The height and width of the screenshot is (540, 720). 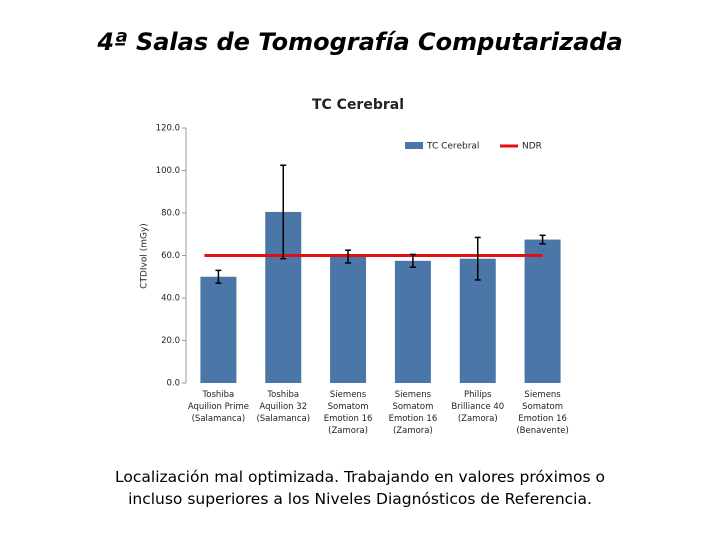 I want to click on x-tick-label: Toshiba Aquilion 32 (Salamanca), so click(x=283, y=407).